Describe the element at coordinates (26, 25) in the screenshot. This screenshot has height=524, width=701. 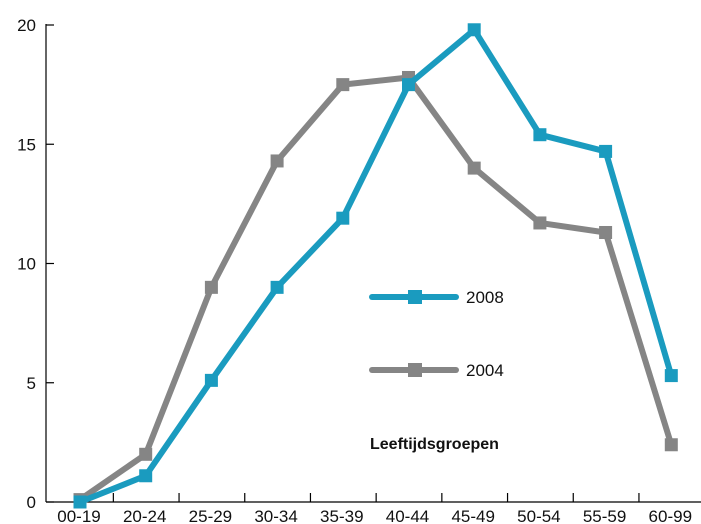
I see `y-tick-label: 20` at that location.